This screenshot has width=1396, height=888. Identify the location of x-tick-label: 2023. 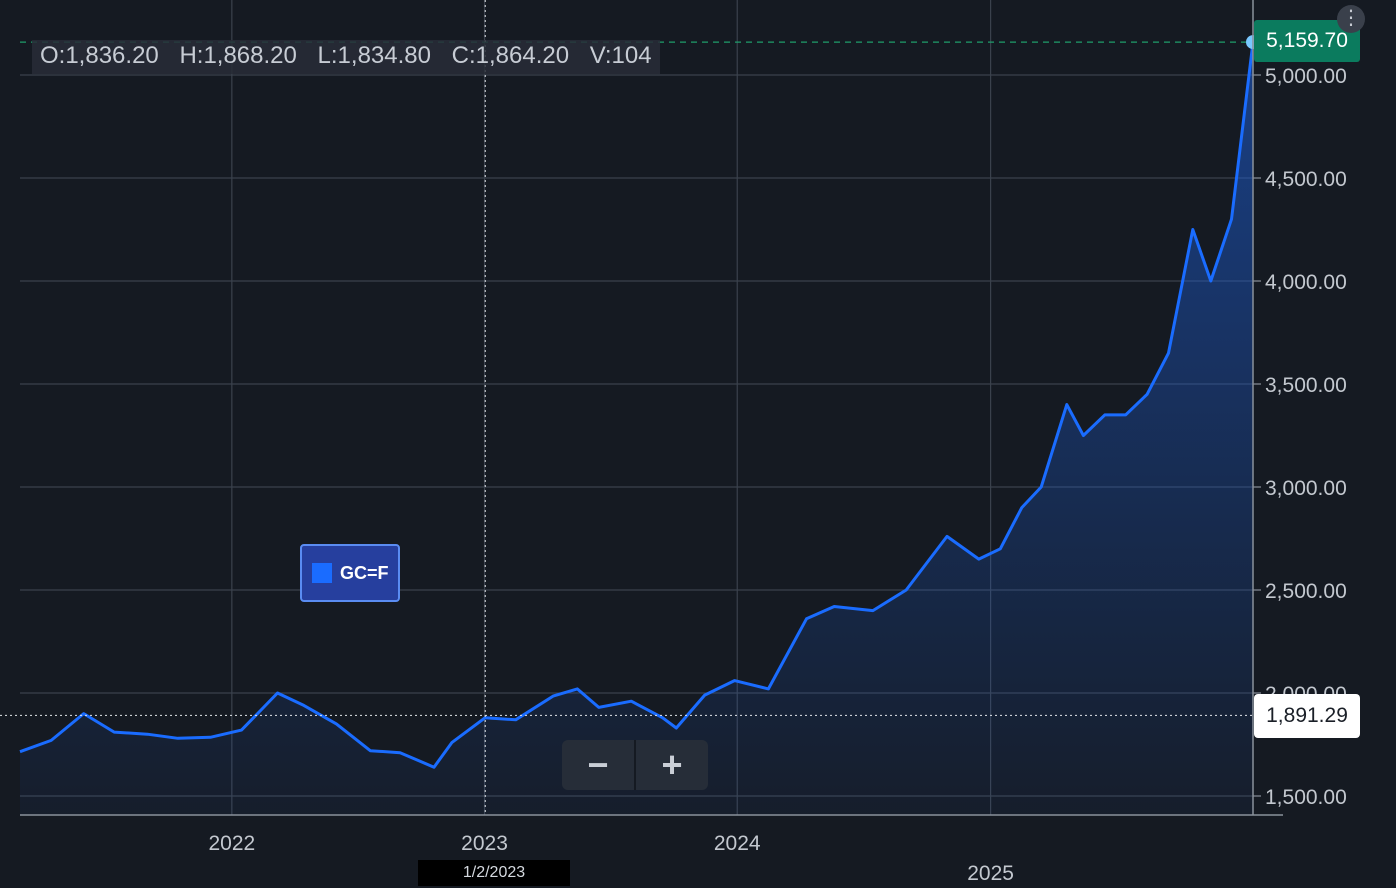
(484, 843).